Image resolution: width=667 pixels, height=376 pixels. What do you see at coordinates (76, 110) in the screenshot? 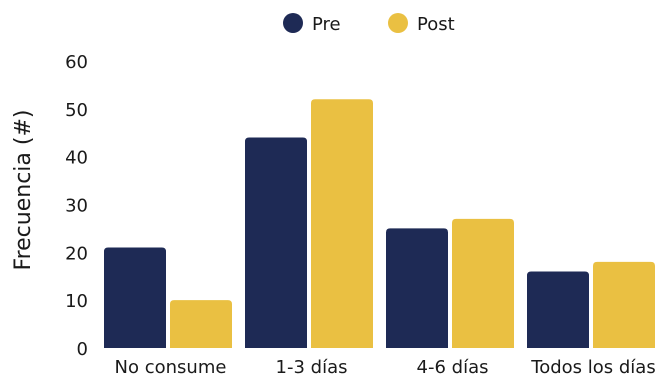
I see `y-tick-label: 50` at bounding box center [76, 110].